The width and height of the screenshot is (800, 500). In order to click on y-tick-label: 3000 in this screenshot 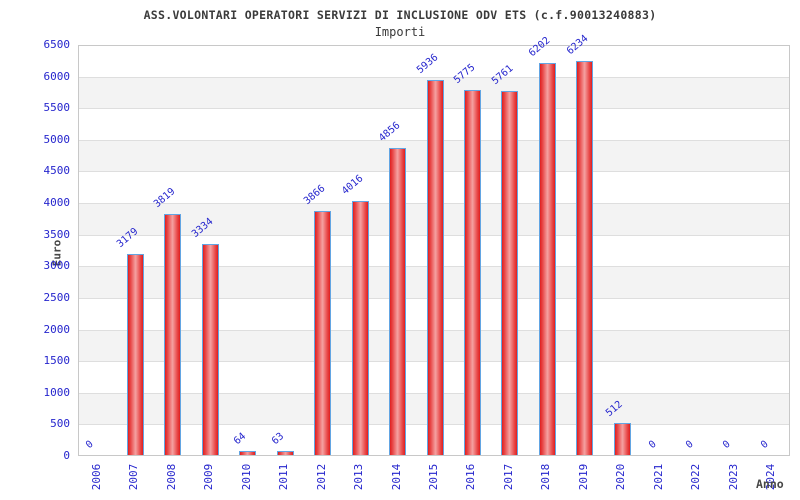, I will do `click(57, 266)`.